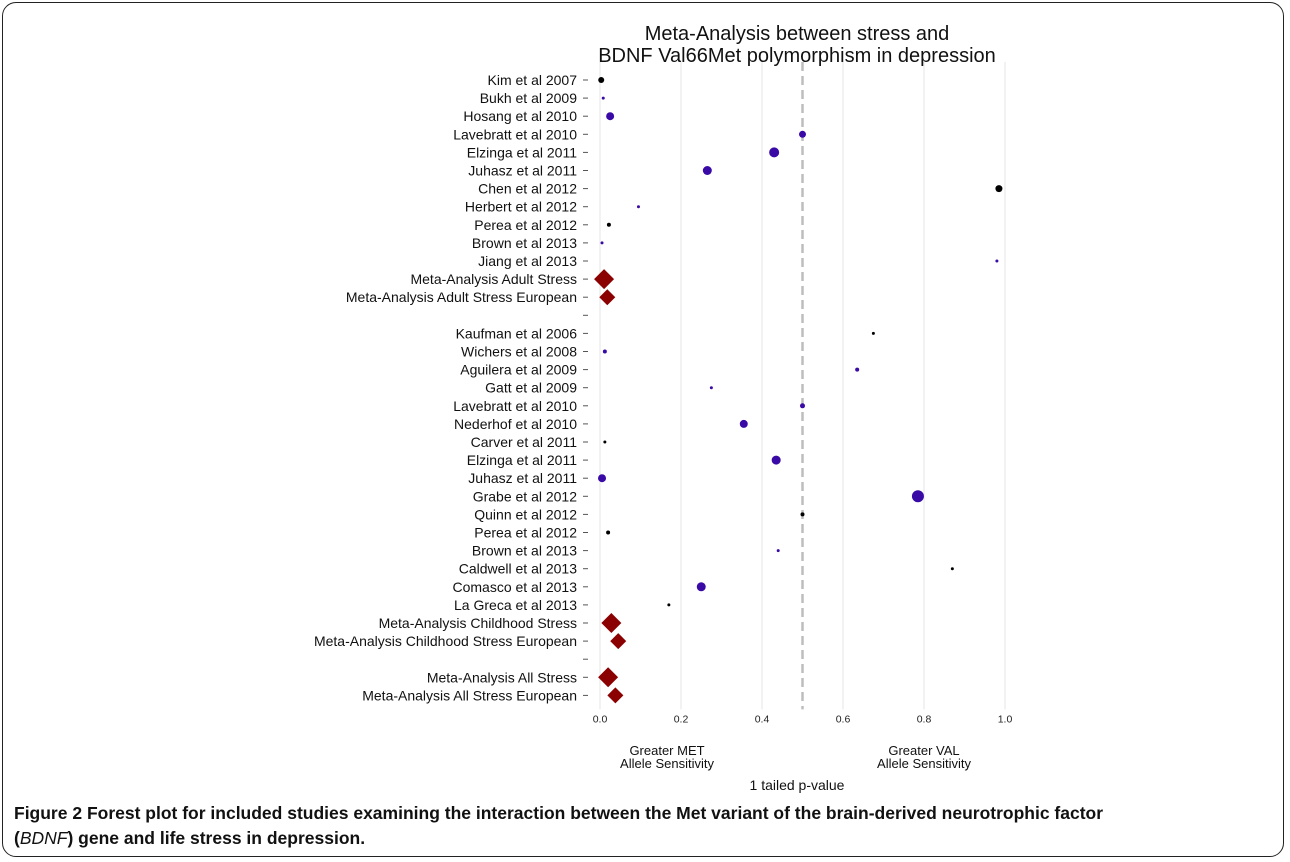 The height and width of the screenshot is (862, 1290). I want to click on caption-gene-name: BDNF, so click(43, 838).